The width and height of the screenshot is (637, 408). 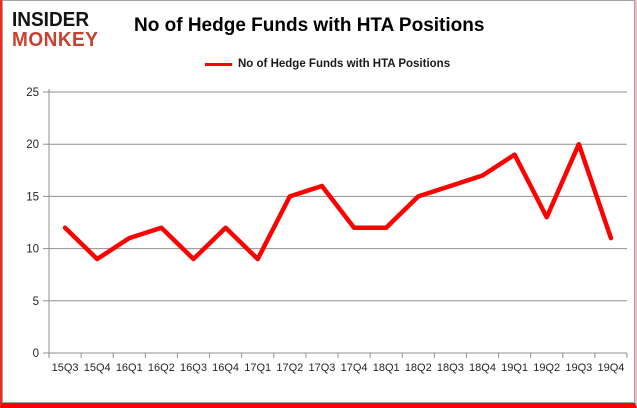 I want to click on logo-insider-text: INSIDER, so click(x=51, y=19).